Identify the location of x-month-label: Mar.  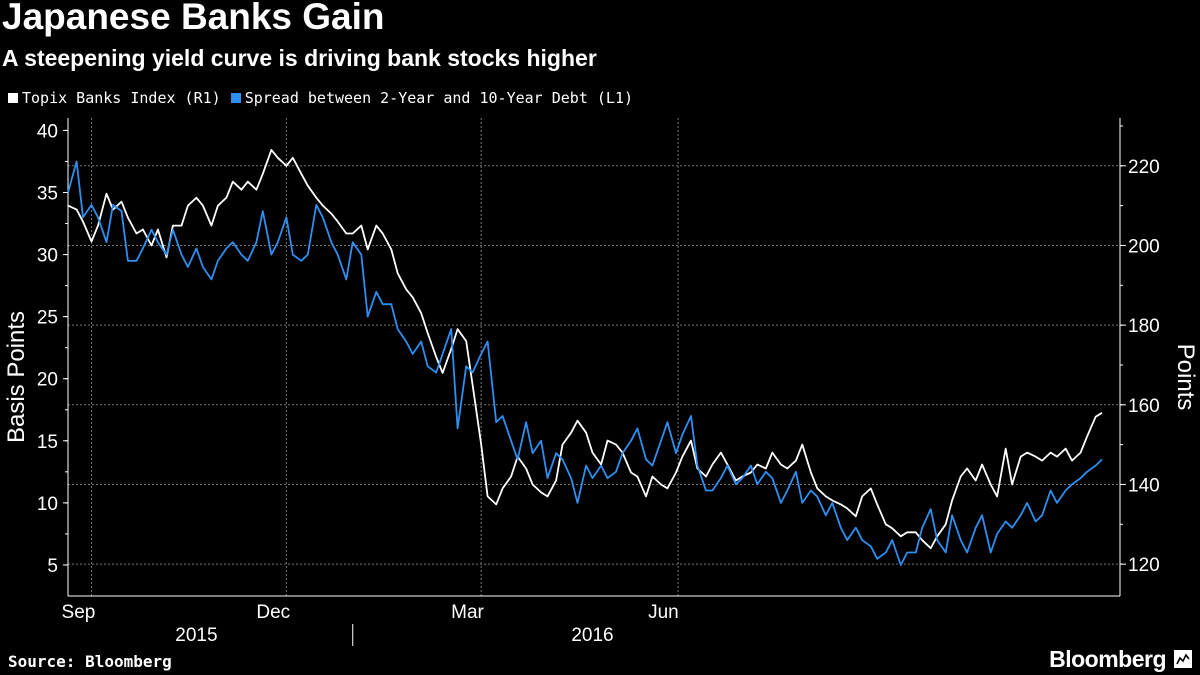
(467, 612).